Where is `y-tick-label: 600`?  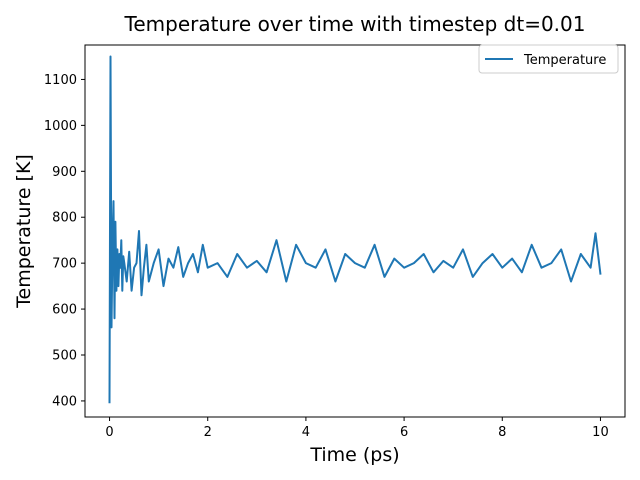
y-tick-label: 600 is located at coordinates (64, 310).